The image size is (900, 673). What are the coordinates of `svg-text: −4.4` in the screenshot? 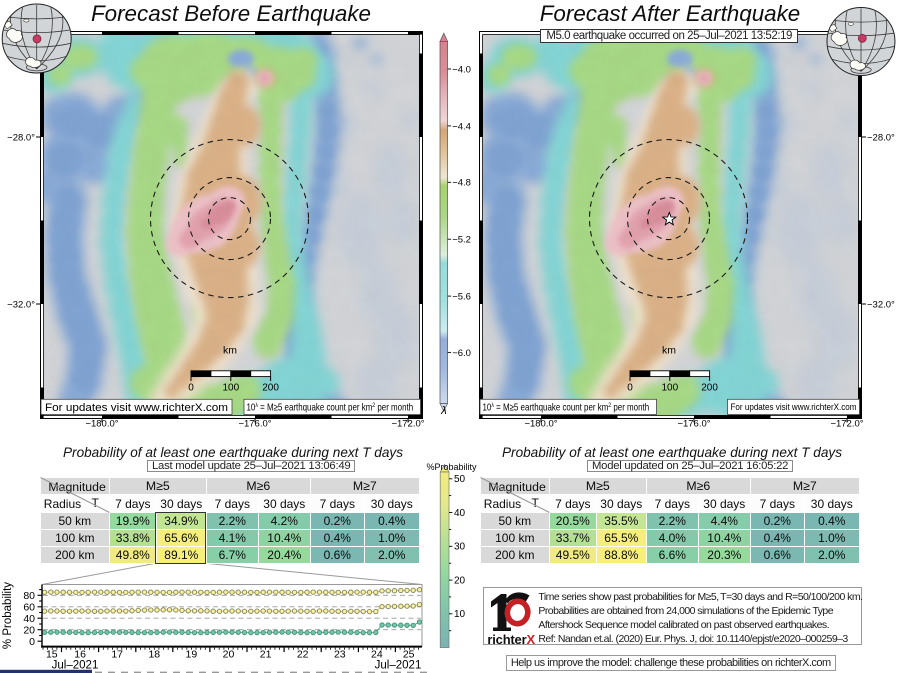 It's located at (461, 126).